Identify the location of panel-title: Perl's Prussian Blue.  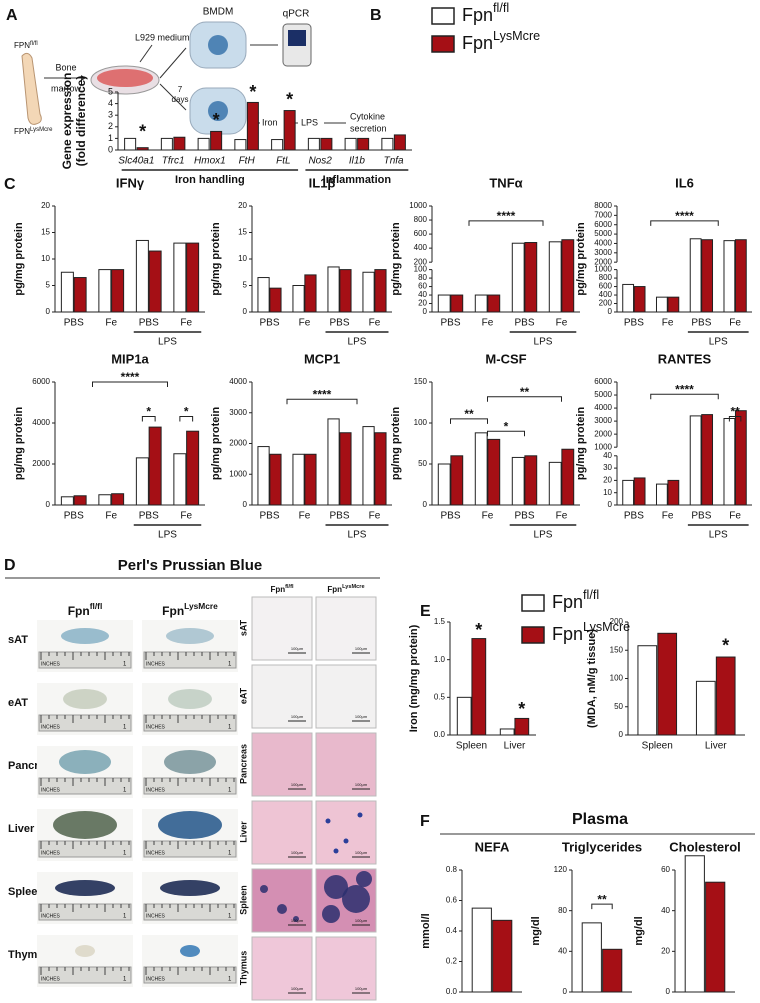
(190, 565).